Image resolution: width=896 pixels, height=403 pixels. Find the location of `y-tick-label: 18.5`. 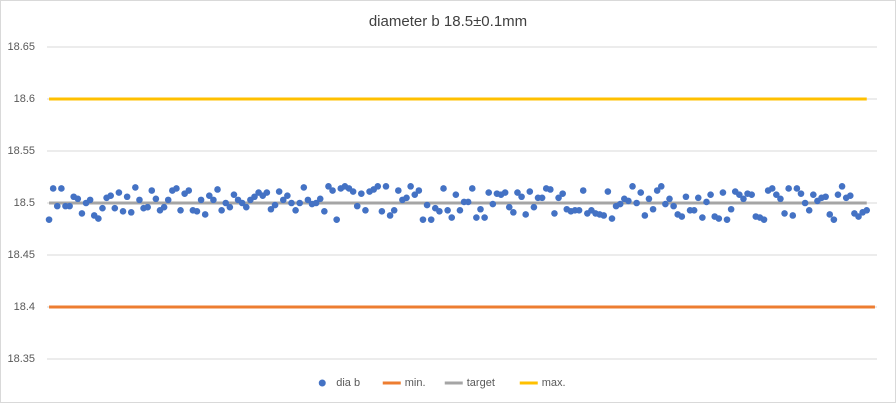

y-tick-label: 18.5 is located at coordinates (24, 203).